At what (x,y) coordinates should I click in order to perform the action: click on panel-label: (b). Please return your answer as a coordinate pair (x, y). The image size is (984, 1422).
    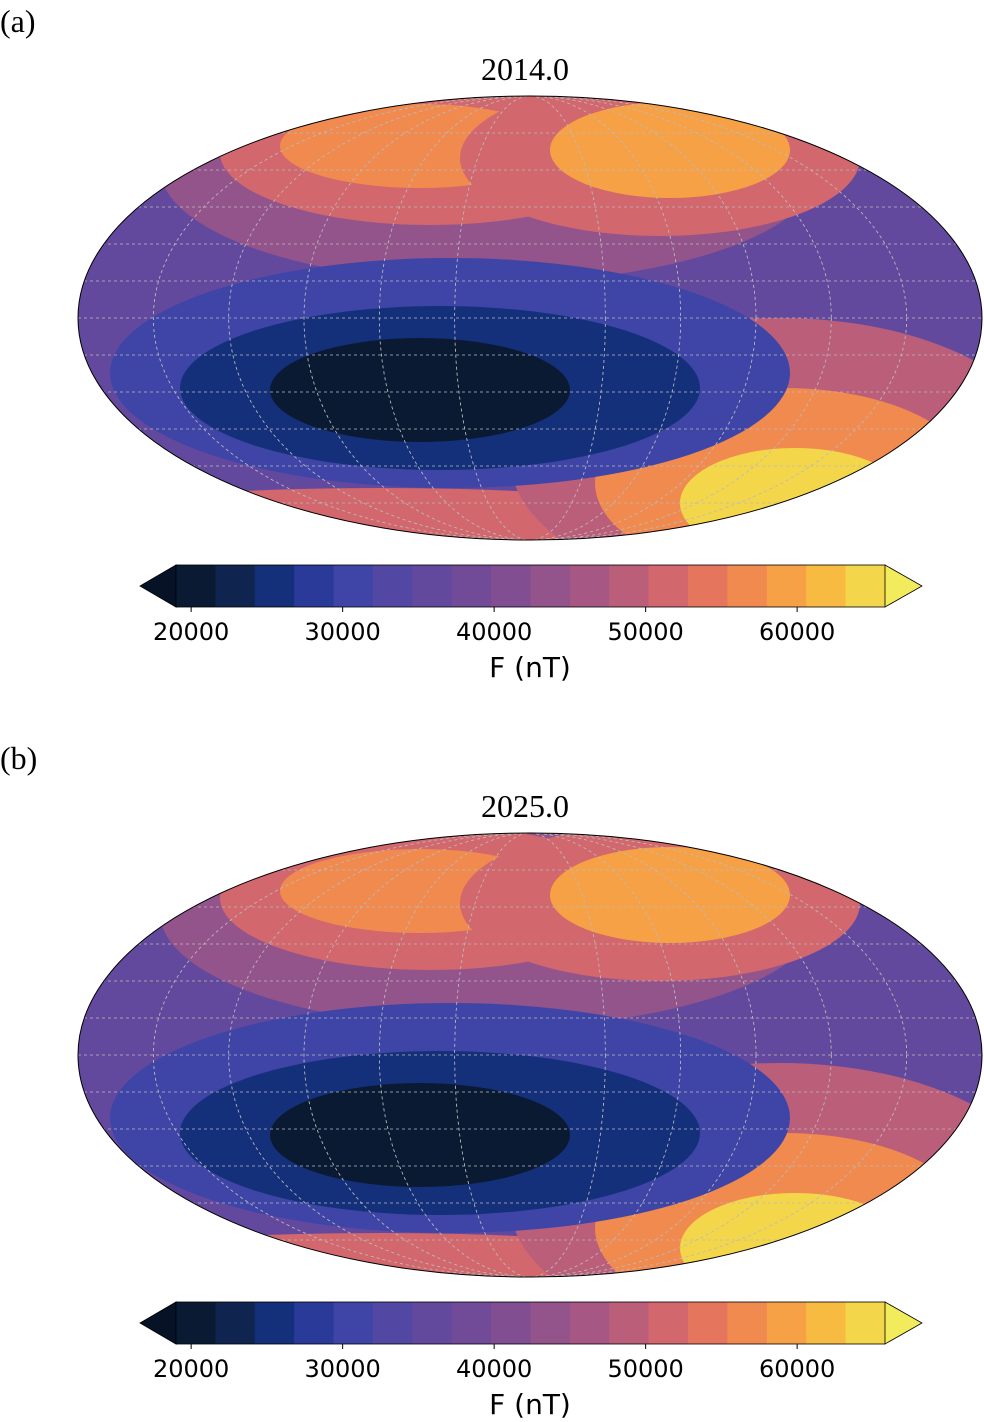
    Looking at the image, I should click on (18, 758).